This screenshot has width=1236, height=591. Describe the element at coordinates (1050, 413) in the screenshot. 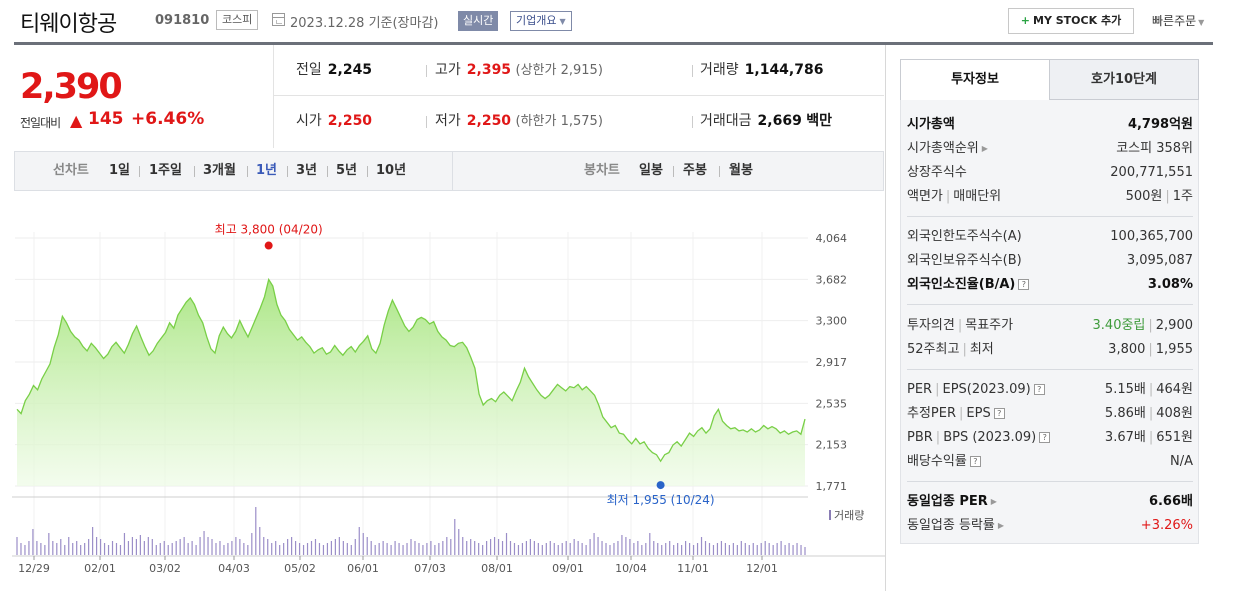

I see `est-per-row: 추정PER | EPS? 5.86배 | 408원` at that location.